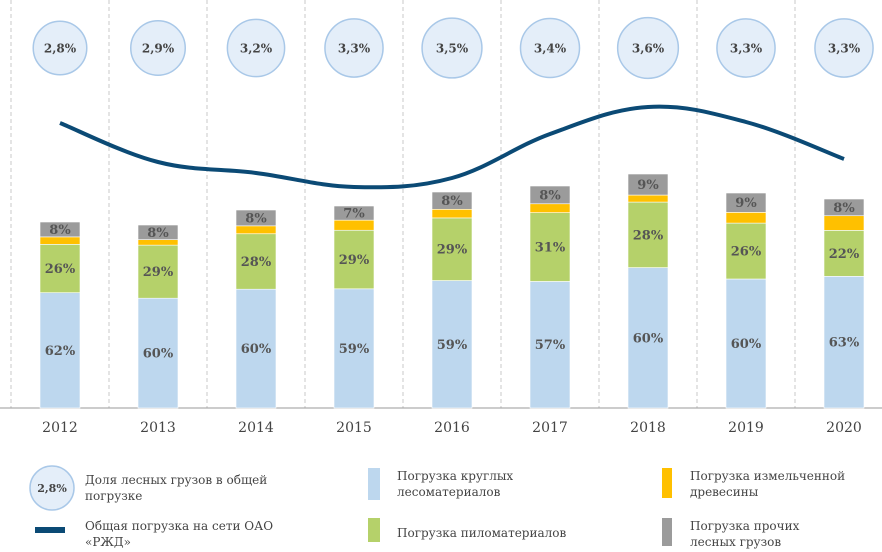 The image size is (882, 552). I want to click on legend-share-swatch, so click(52, 488).